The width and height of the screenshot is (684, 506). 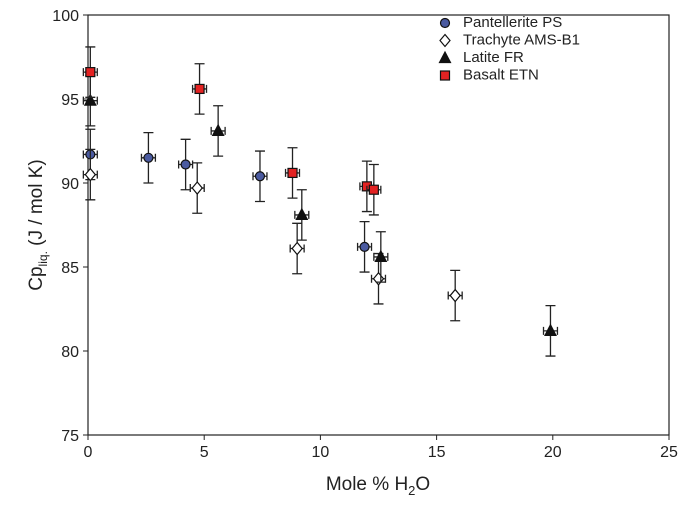 What do you see at coordinates (70, 268) in the screenshot?
I see `y-tick-label: 85` at bounding box center [70, 268].